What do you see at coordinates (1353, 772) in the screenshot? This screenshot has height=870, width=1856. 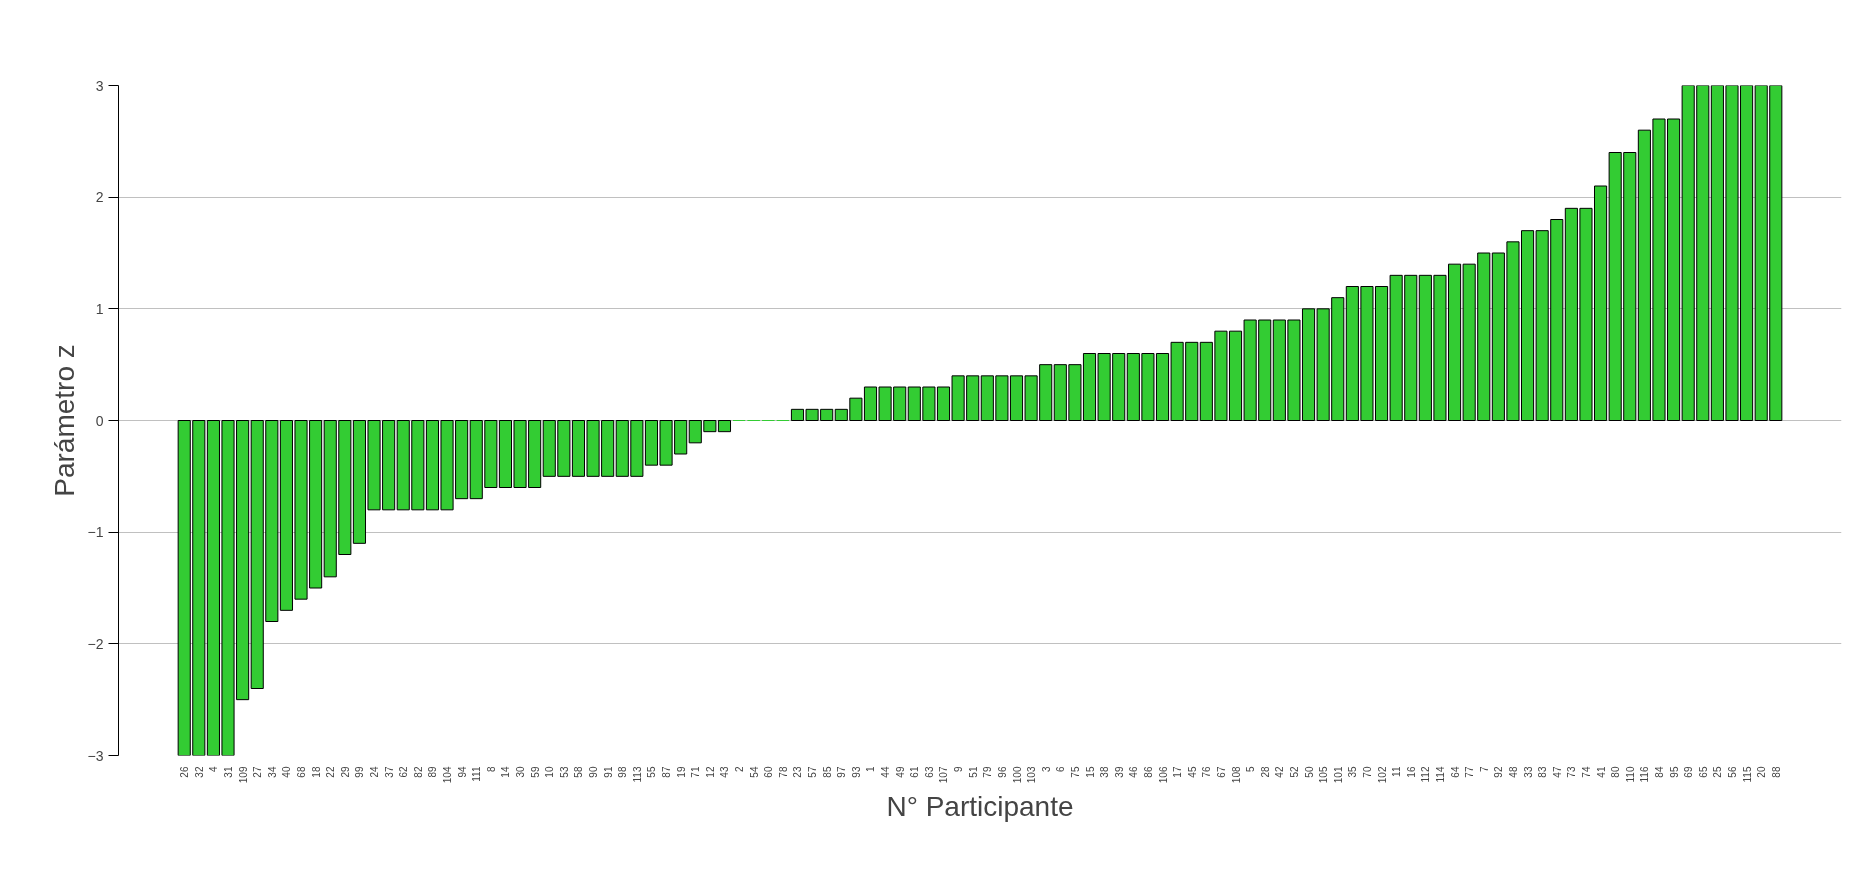 I see `x-tick-label: 35` at bounding box center [1353, 772].